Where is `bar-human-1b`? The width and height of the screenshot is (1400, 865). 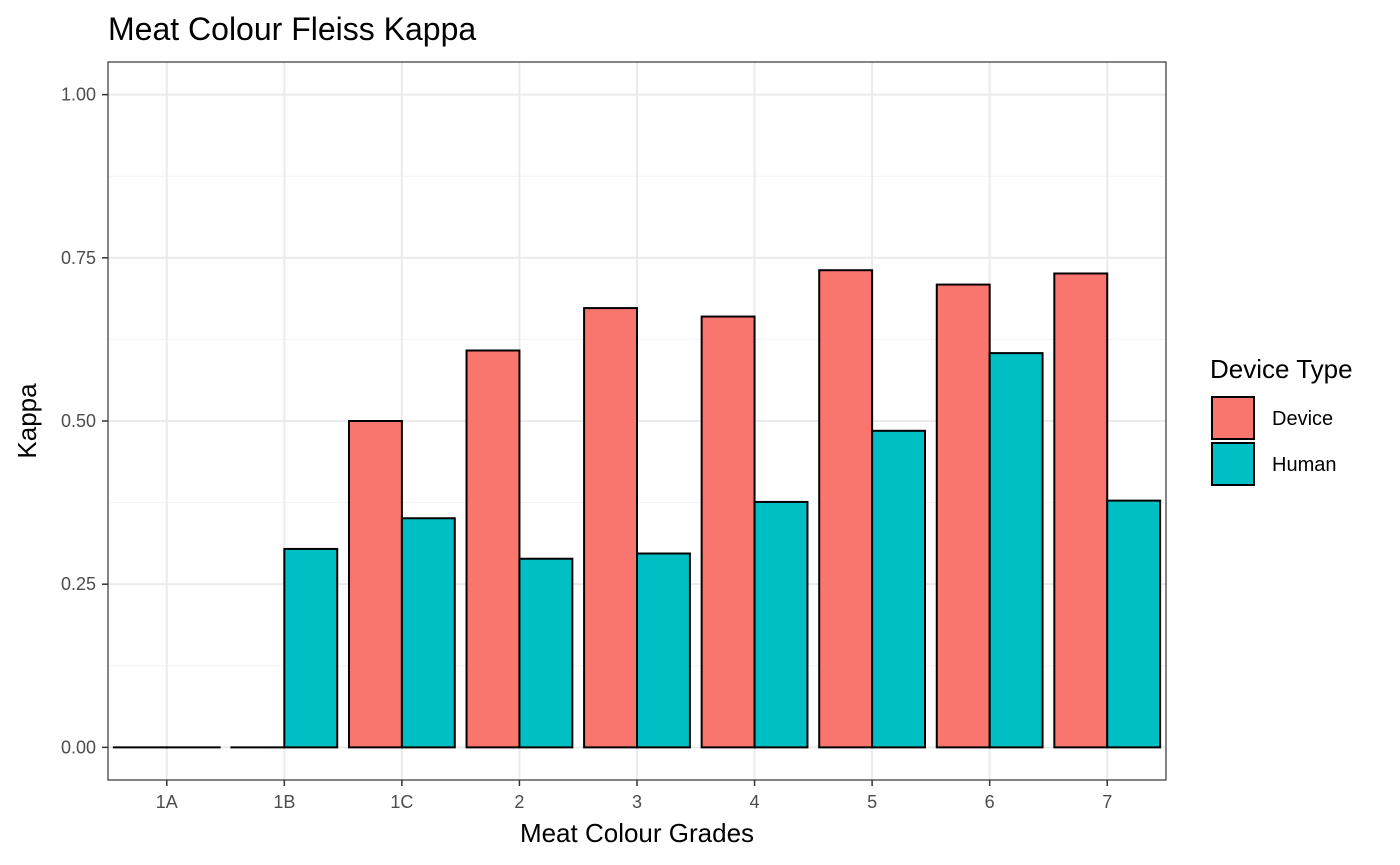 bar-human-1b is located at coordinates (311, 648).